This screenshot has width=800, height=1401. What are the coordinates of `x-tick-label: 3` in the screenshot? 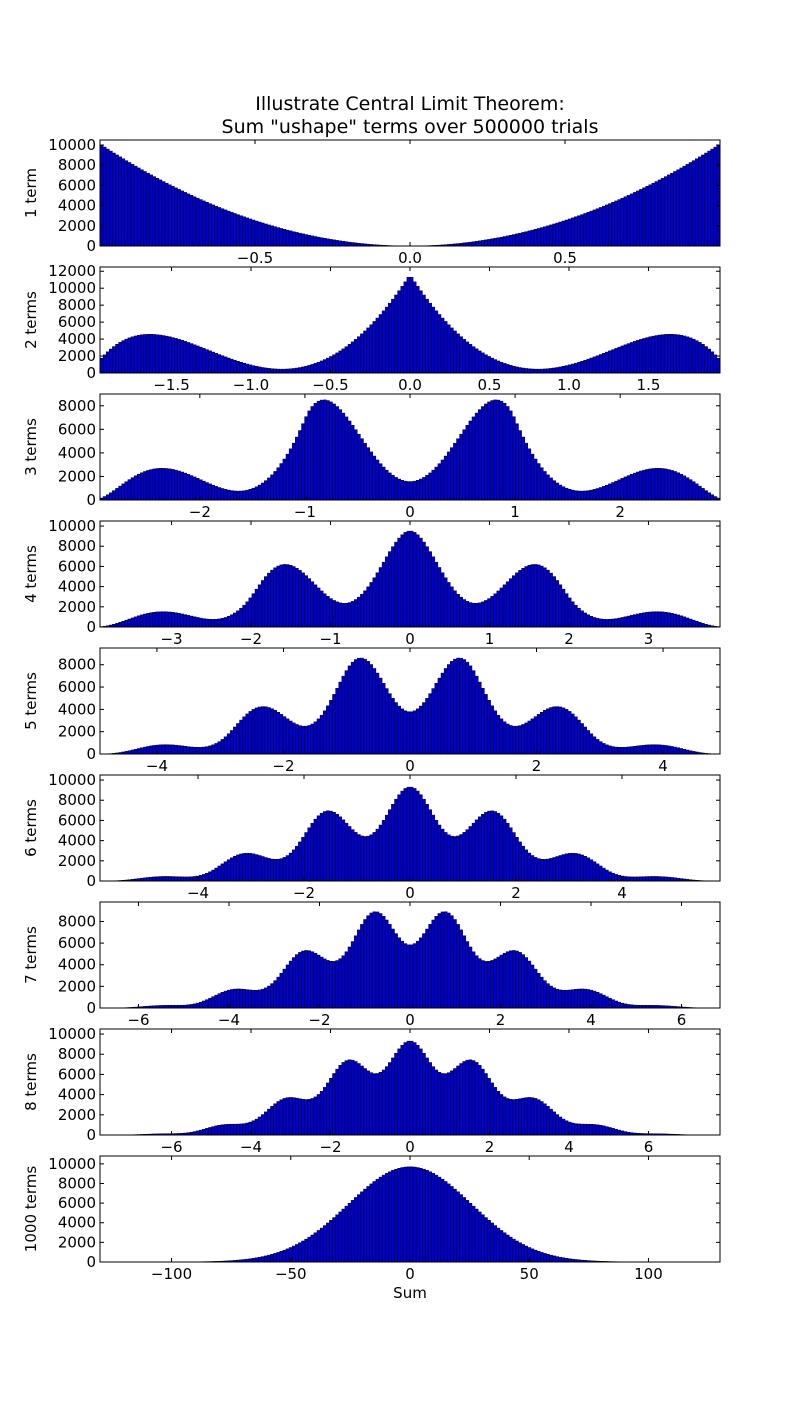 It's located at (649, 639).